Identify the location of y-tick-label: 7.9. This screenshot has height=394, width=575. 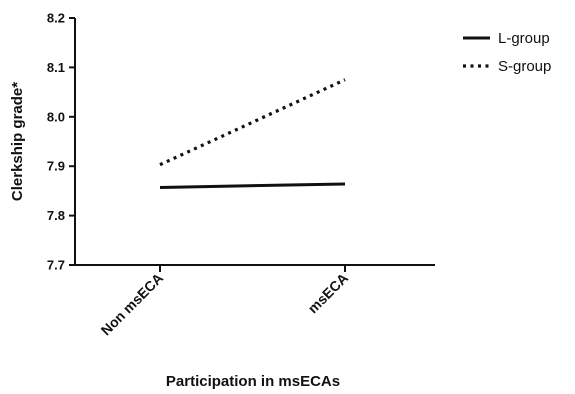
(56, 166).